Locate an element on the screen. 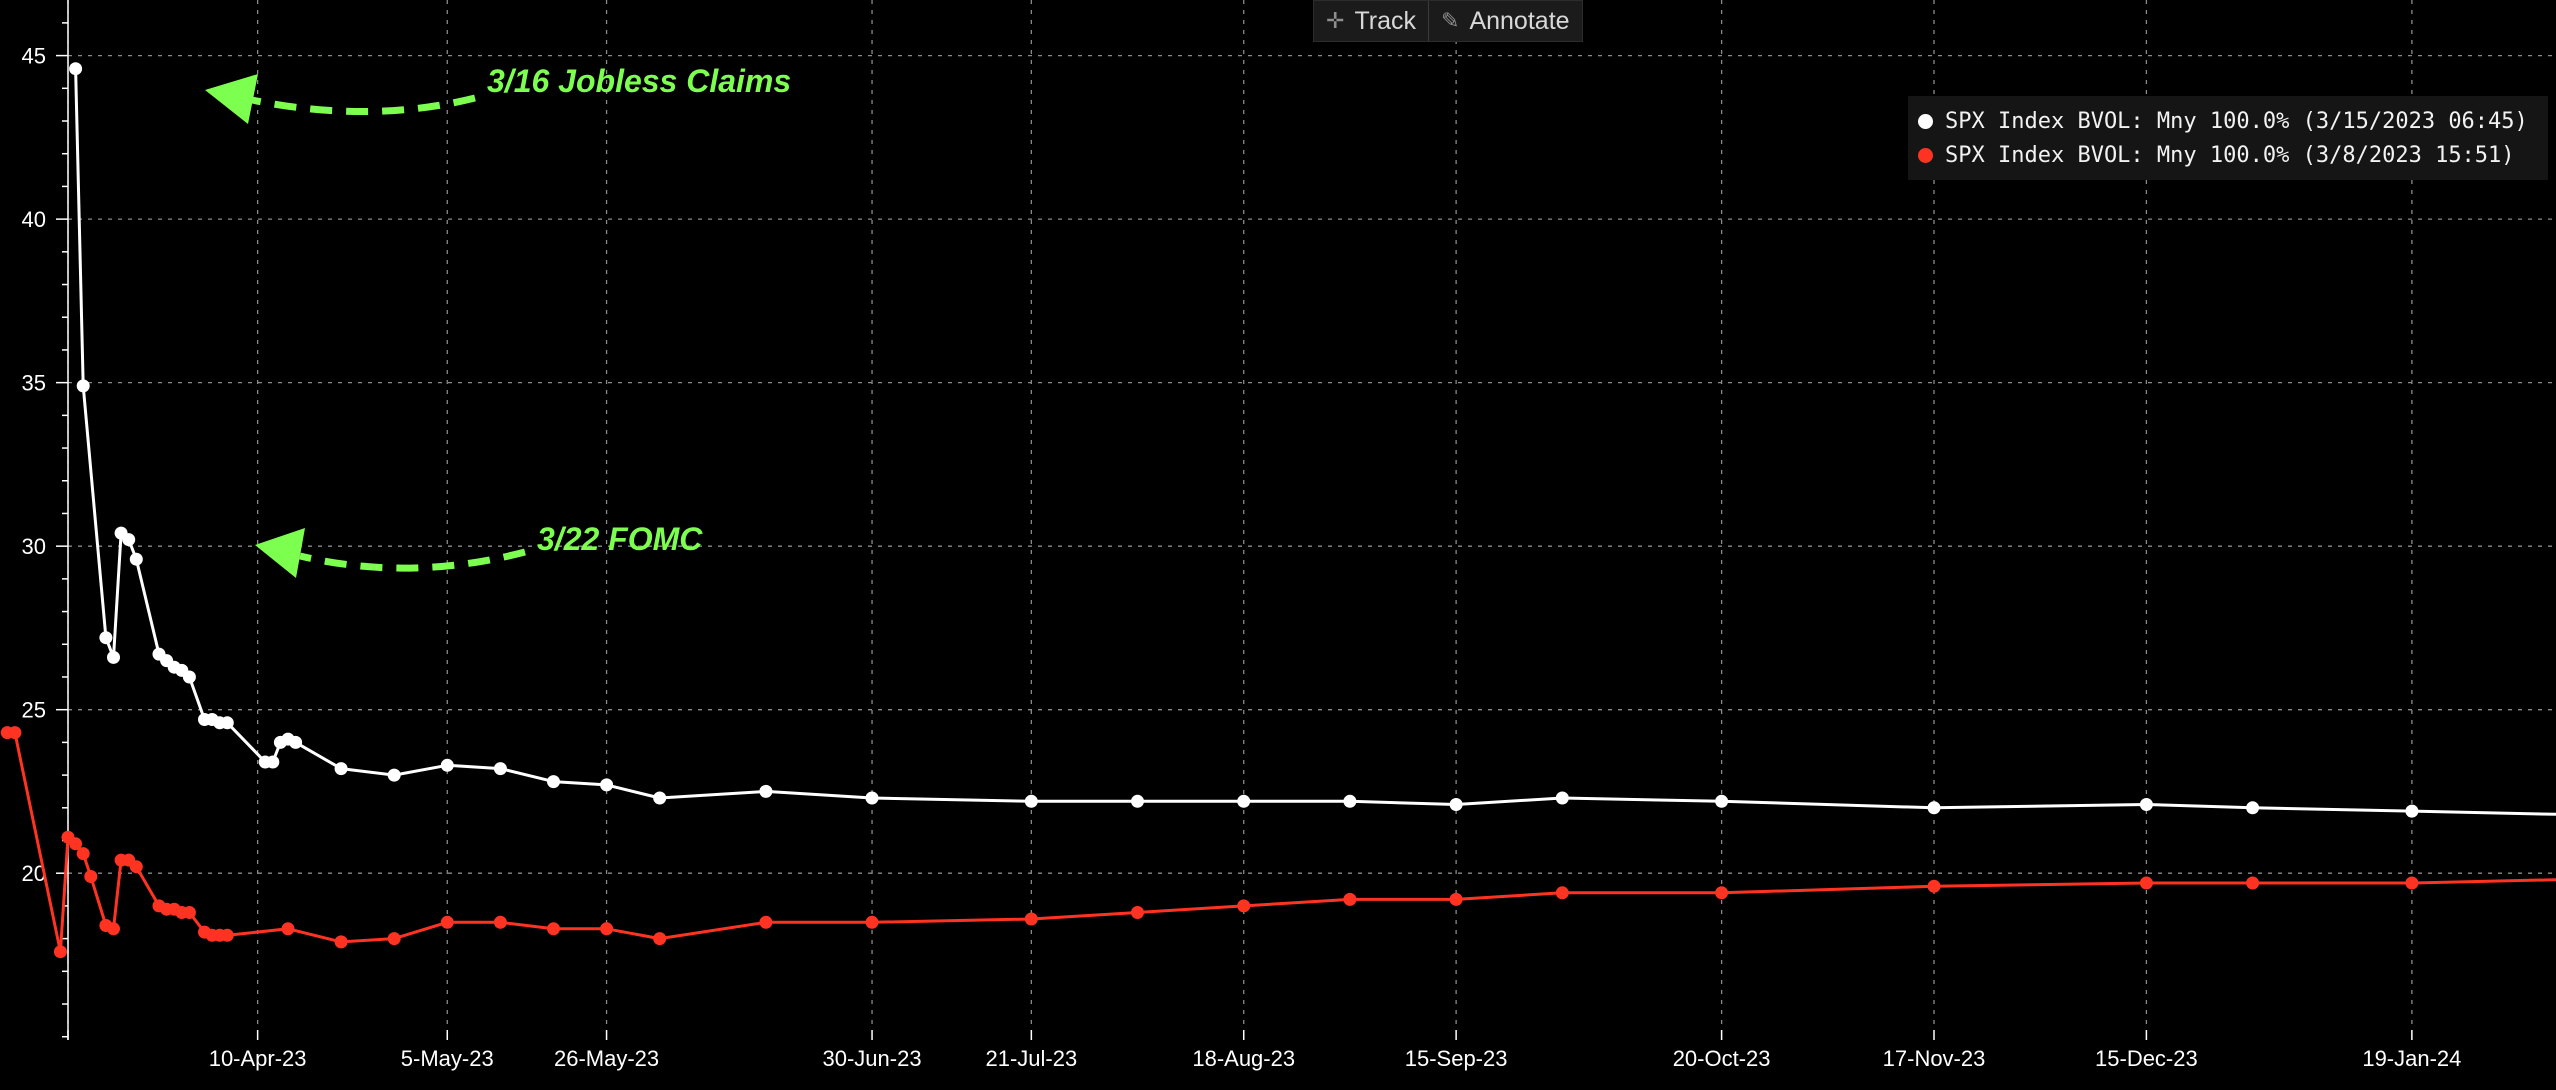 This screenshot has width=2556, height=1090. x-tick-label: 17-Nov-23 is located at coordinates (1934, 1058).